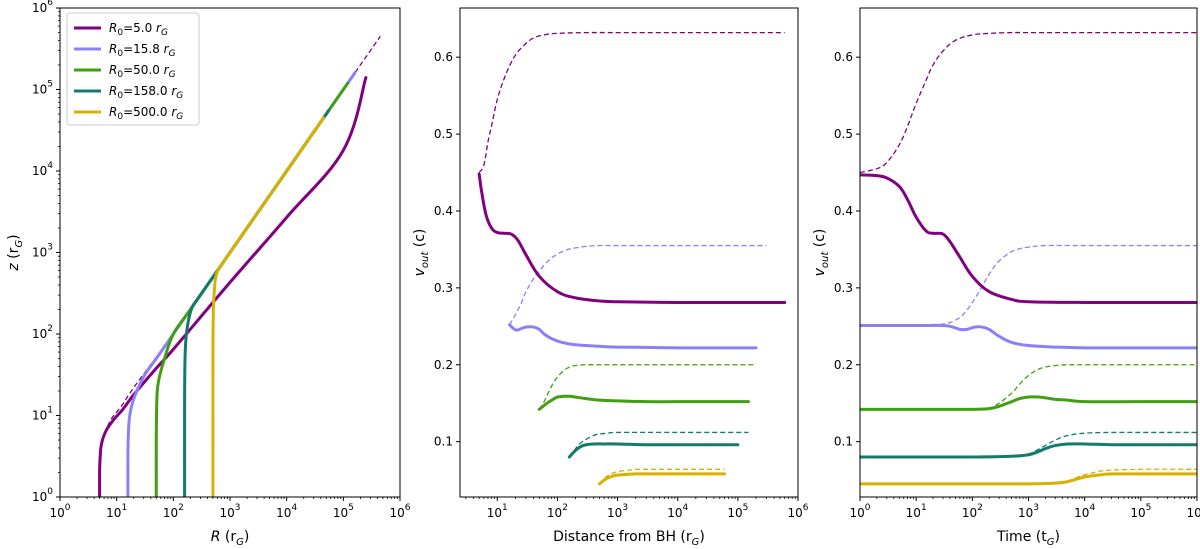 The width and height of the screenshot is (1200, 549). Describe the element at coordinates (1028, 538) in the screenshot. I see `x-axis-label: Time (tG)` at that location.